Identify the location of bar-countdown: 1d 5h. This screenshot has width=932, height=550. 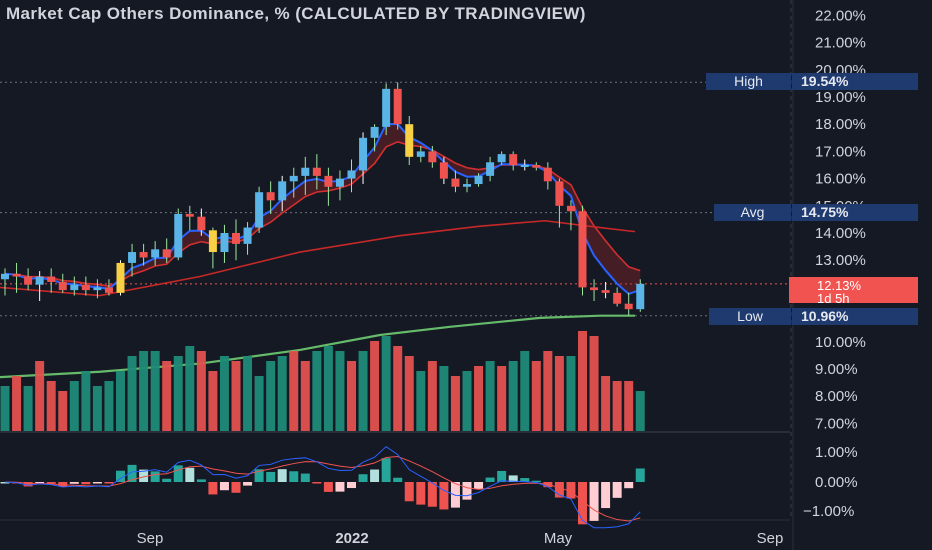
(833, 298).